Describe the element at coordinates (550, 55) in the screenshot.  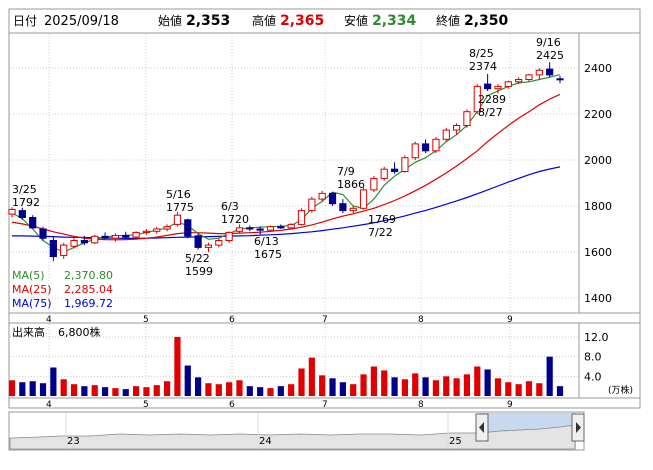
I see `annotation-value: 2425` at that location.